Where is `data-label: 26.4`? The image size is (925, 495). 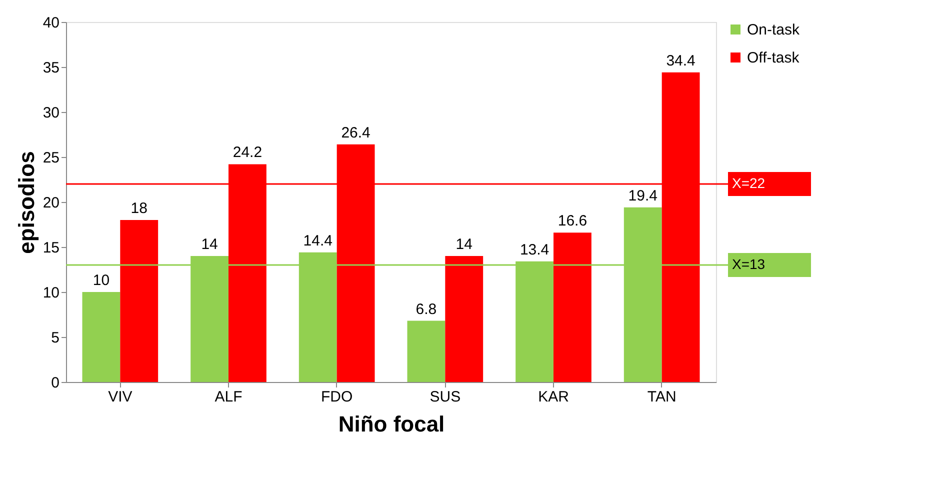
data-label: 26.4 is located at coordinates (355, 133).